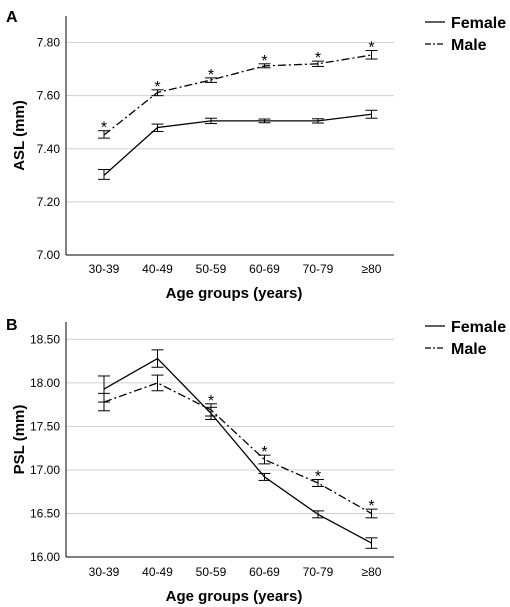 The width and height of the screenshot is (510, 607). Describe the element at coordinates (49, 149) in the screenshot. I see `y-tick-label: 7.40` at that location.